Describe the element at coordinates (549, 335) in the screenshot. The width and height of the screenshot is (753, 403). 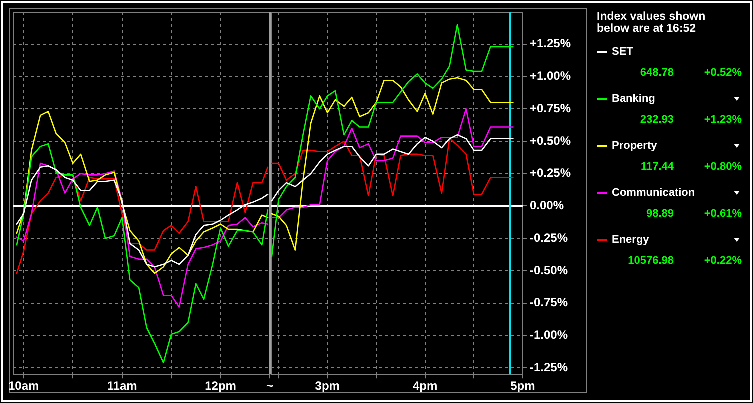
I see `y-tick-label: -1.00%` at that location.